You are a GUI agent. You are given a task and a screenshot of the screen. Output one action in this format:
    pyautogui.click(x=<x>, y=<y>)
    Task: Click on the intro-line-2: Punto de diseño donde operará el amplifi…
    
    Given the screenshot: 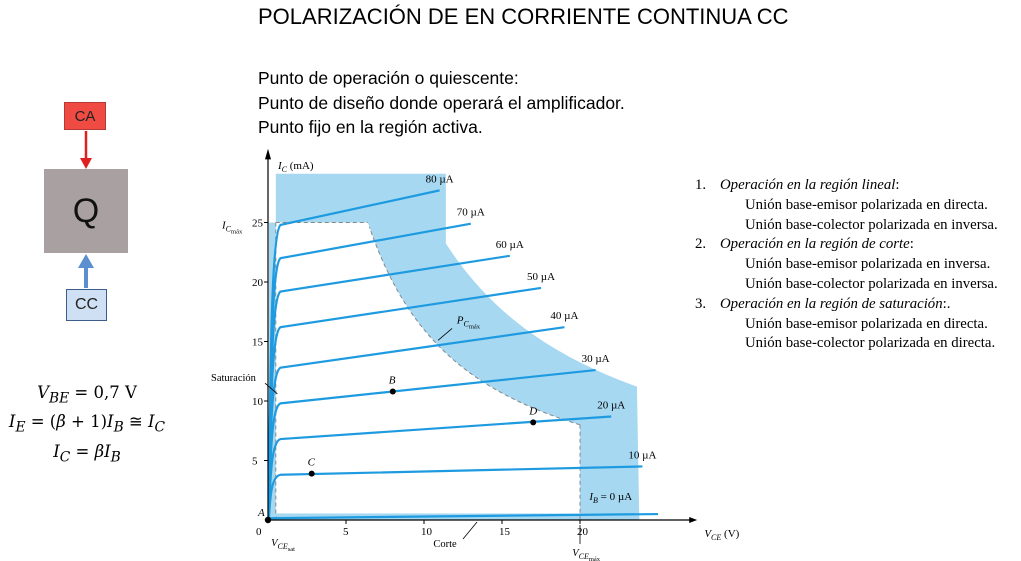 What is the action you would take?
    pyautogui.click(x=441, y=102)
    